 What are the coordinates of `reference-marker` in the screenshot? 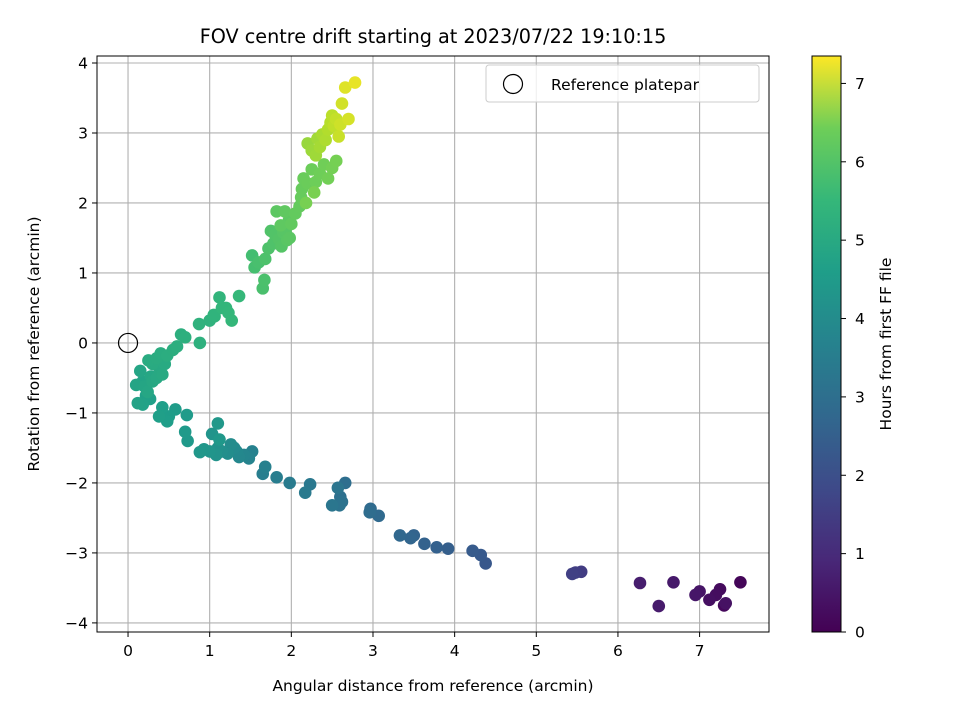 It's located at (128, 343).